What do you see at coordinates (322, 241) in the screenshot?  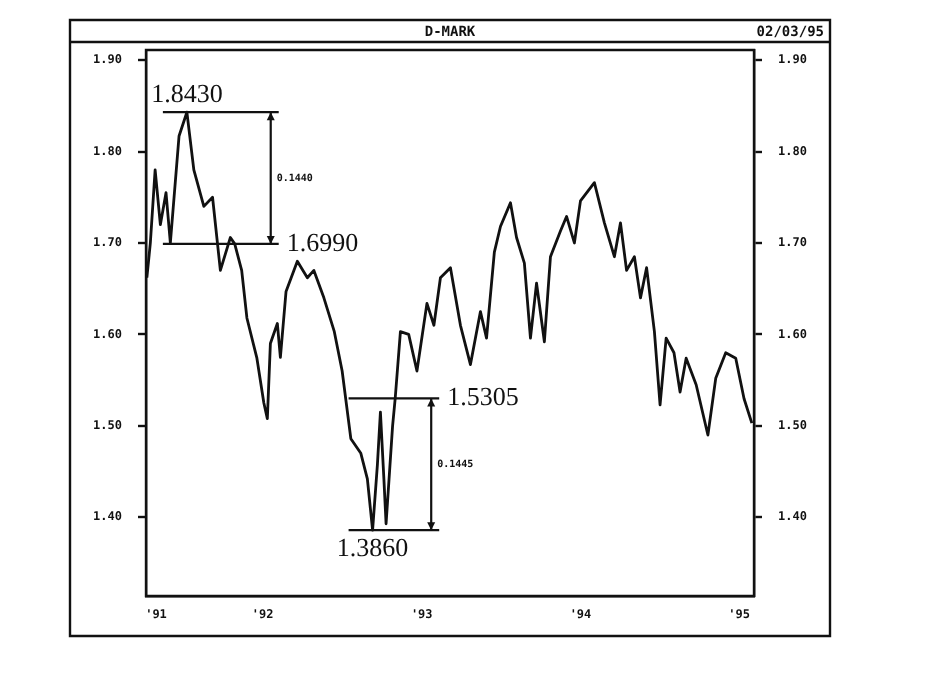 I see `annotation: 1.6990` at bounding box center [322, 241].